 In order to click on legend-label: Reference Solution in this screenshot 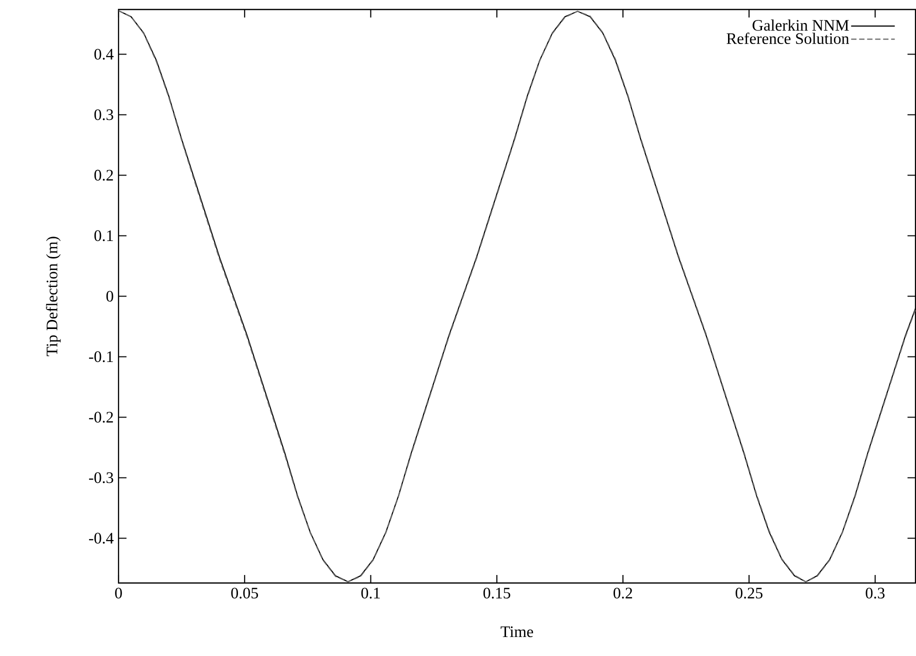, I will do `click(788, 38)`.